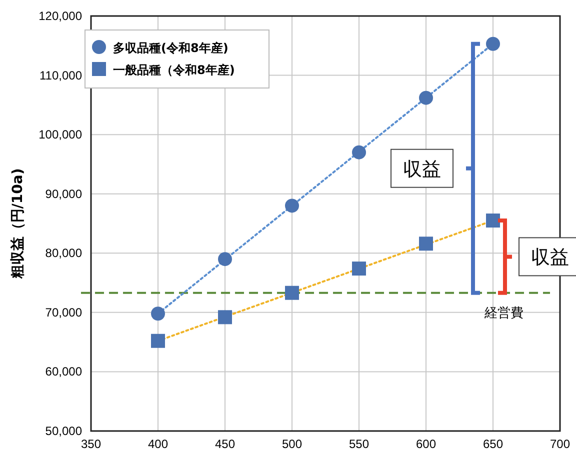  What do you see at coordinates (91, 444) in the screenshot?
I see `x-tick-label: 350` at bounding box center [91, 444].